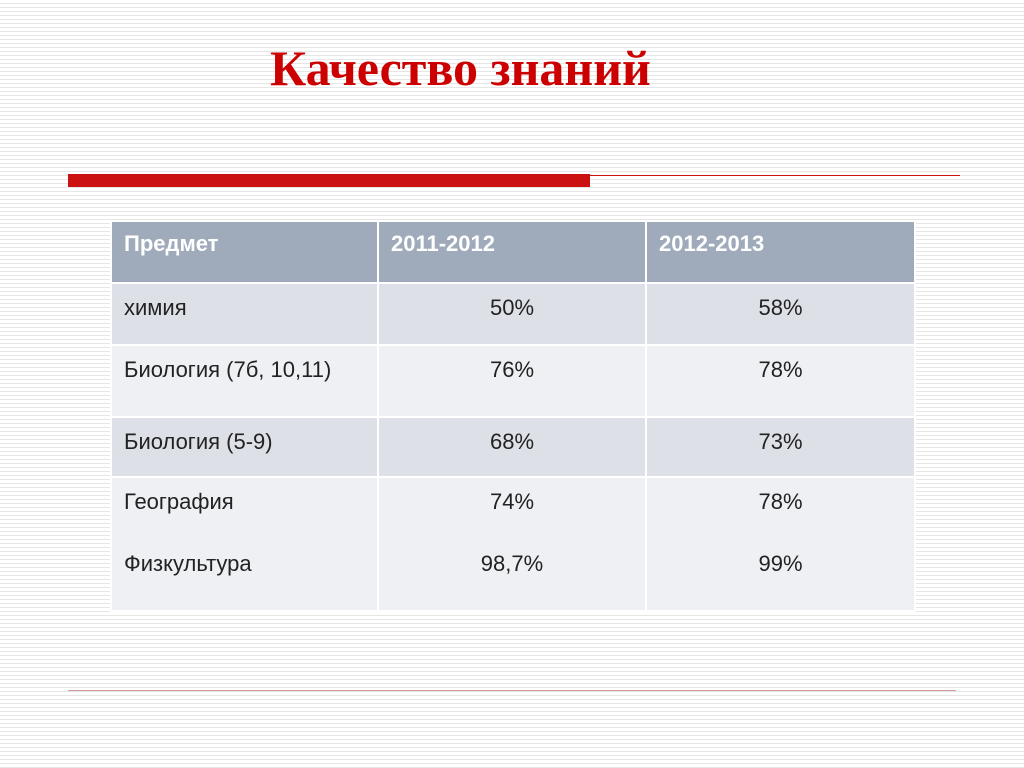 The image size is (1024, 768). What do you see at coordinates (775, 175) in the screenshot?
I see `accent-line` at bounding box center [775, 175].